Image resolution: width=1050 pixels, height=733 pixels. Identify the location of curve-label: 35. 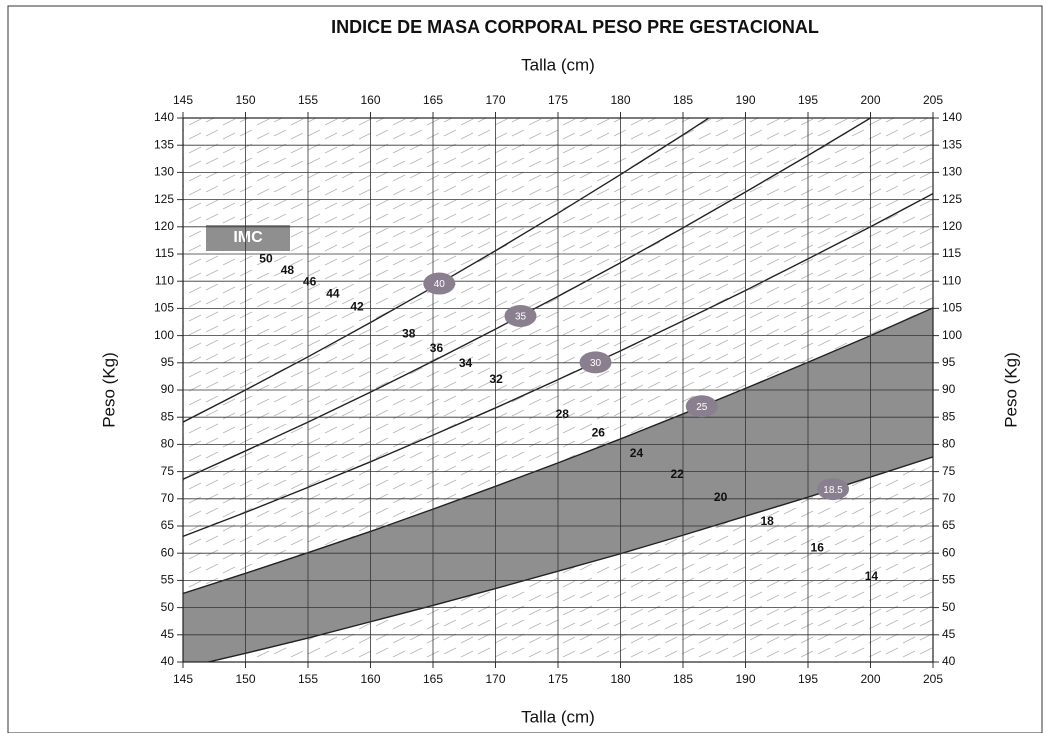
(521, 317).